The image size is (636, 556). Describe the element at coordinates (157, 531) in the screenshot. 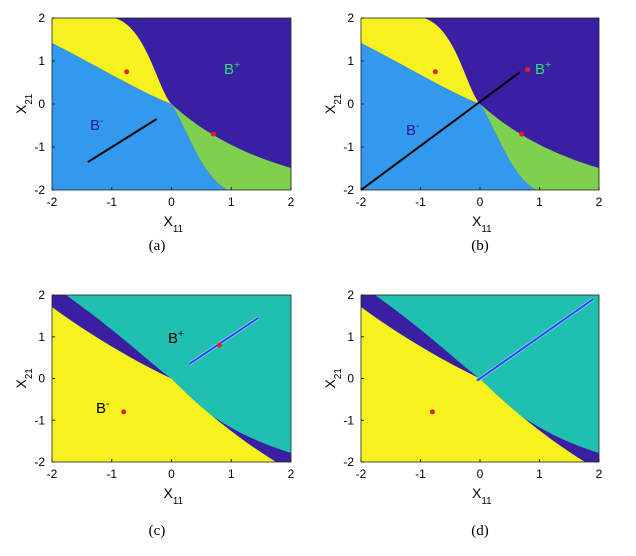

I see `caption: (c)` at that location.